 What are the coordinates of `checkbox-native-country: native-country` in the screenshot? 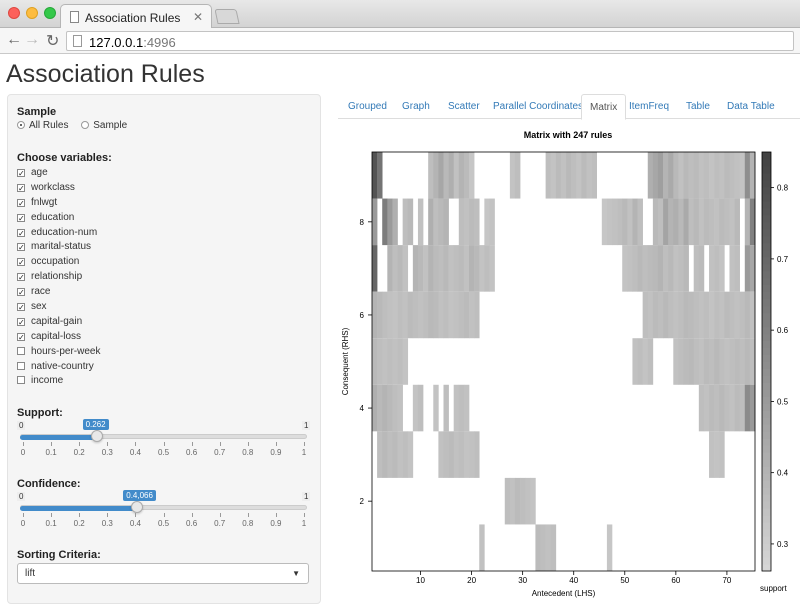 It's located at (58, 367).